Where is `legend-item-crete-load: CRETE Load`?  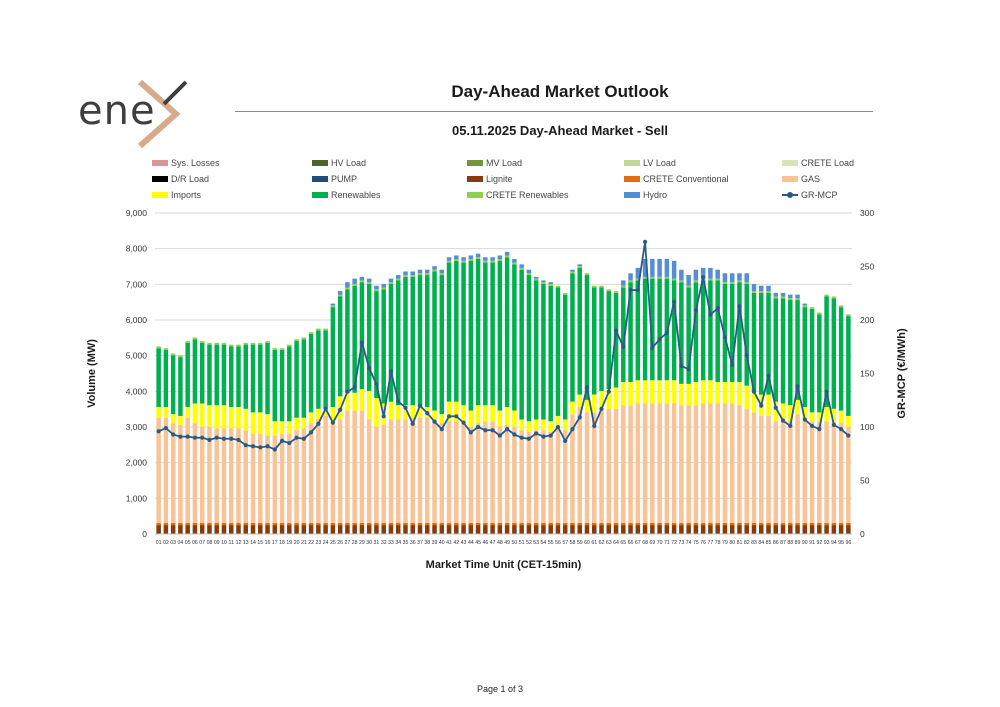
legend-item-crete-load: CRETE Load is located at coordinates (818, 163).